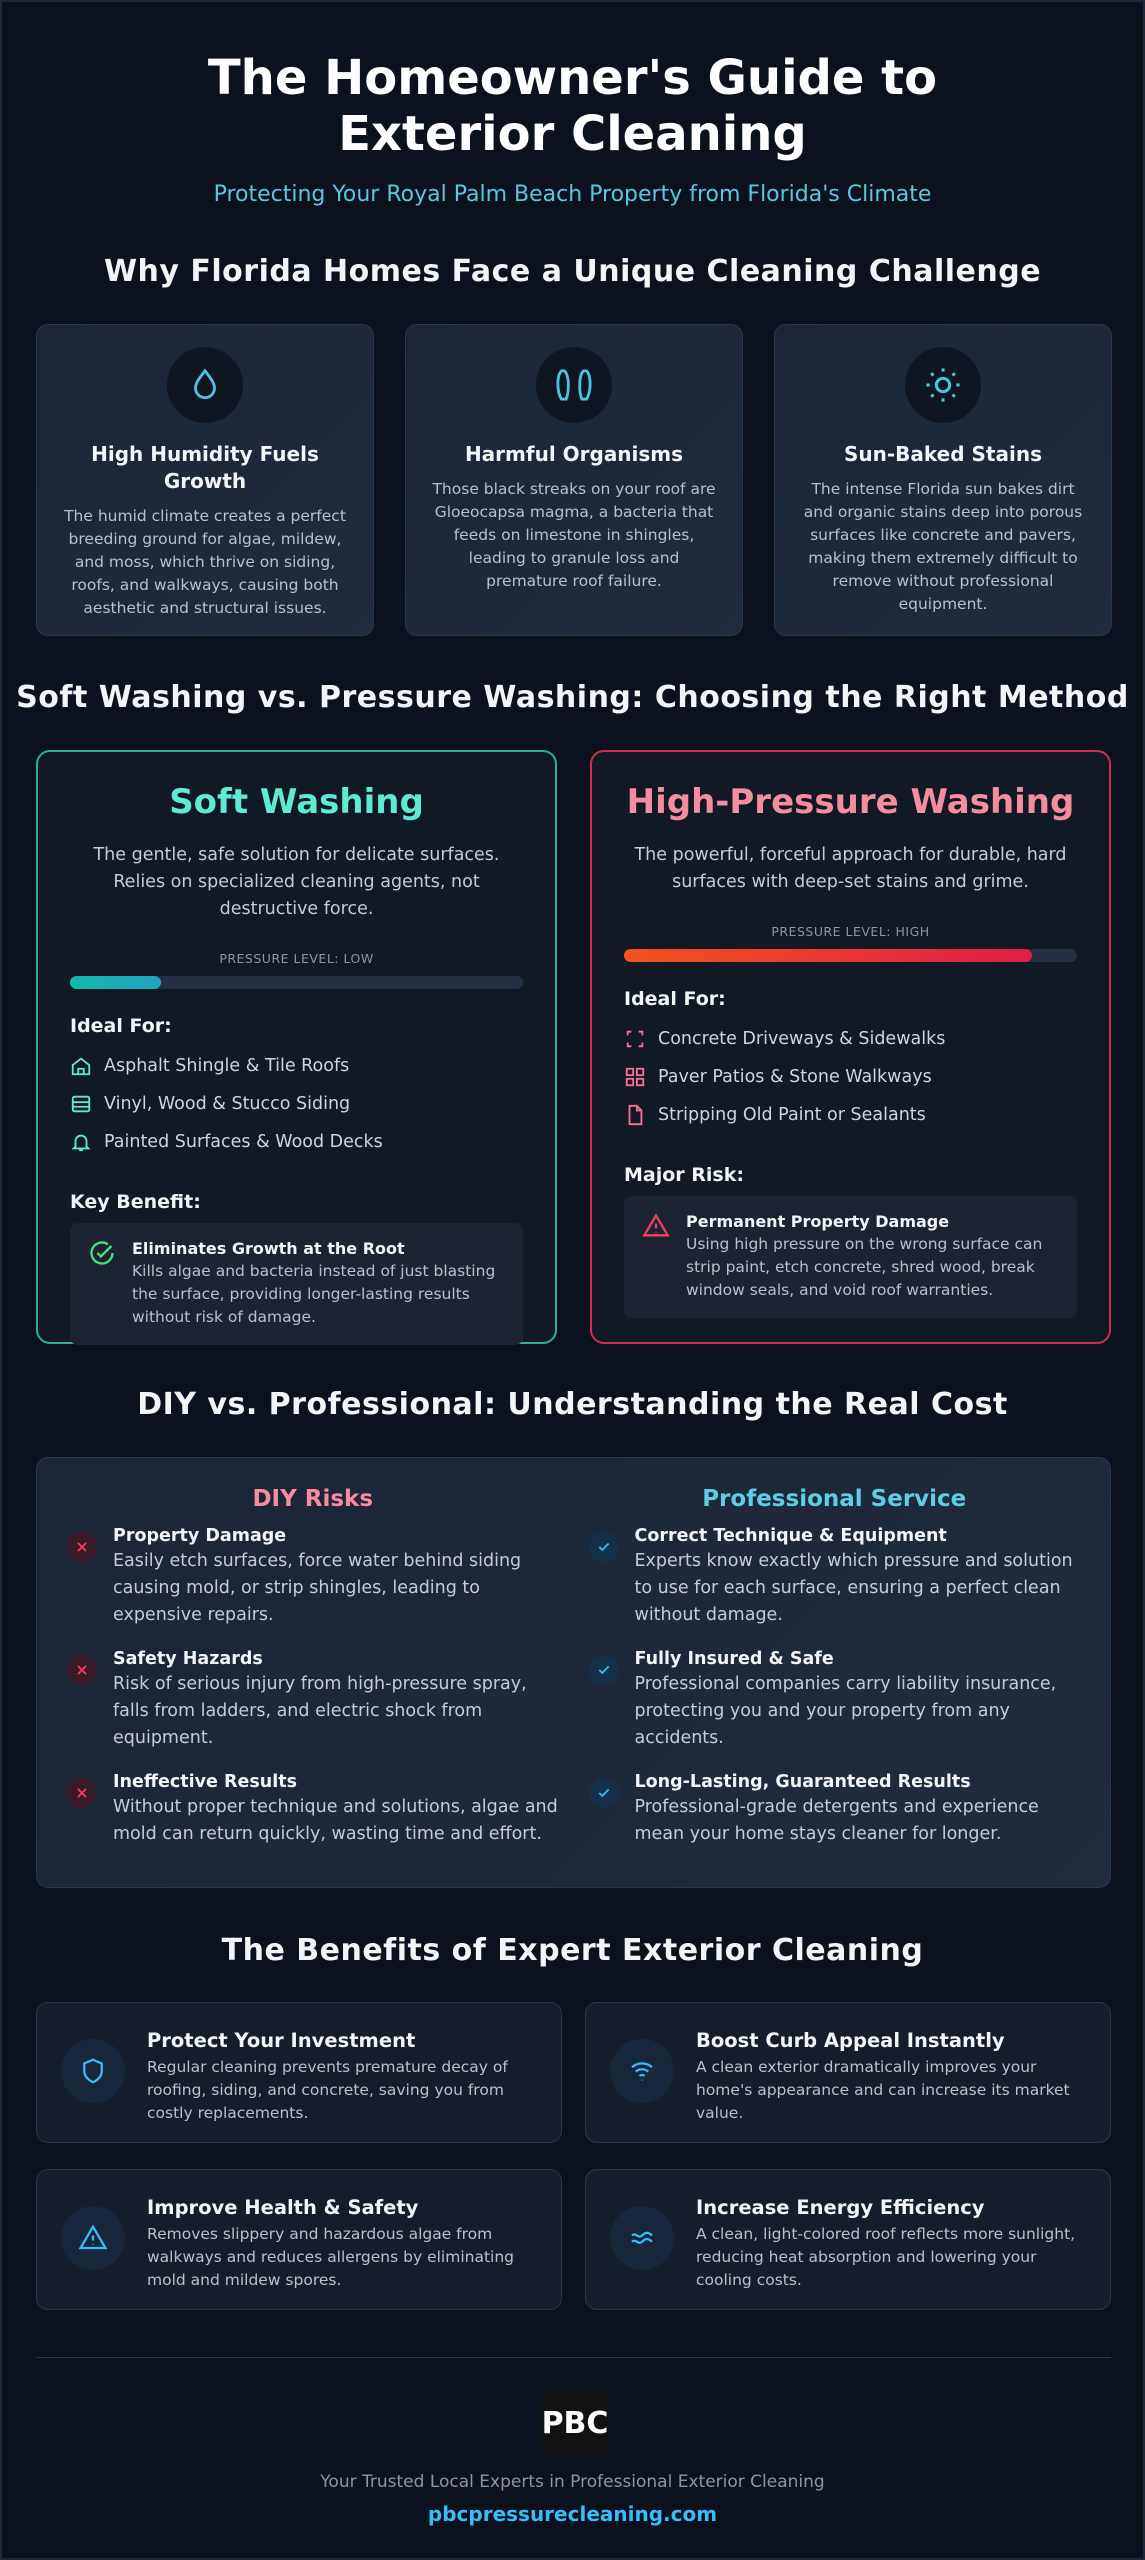 The height and width of the screenshot is (2560, 1145). What do you see at coordinates (834, 1499) in the screenshot?
I see `column-heading: Professional Service` at bounding box center [834, 1499].